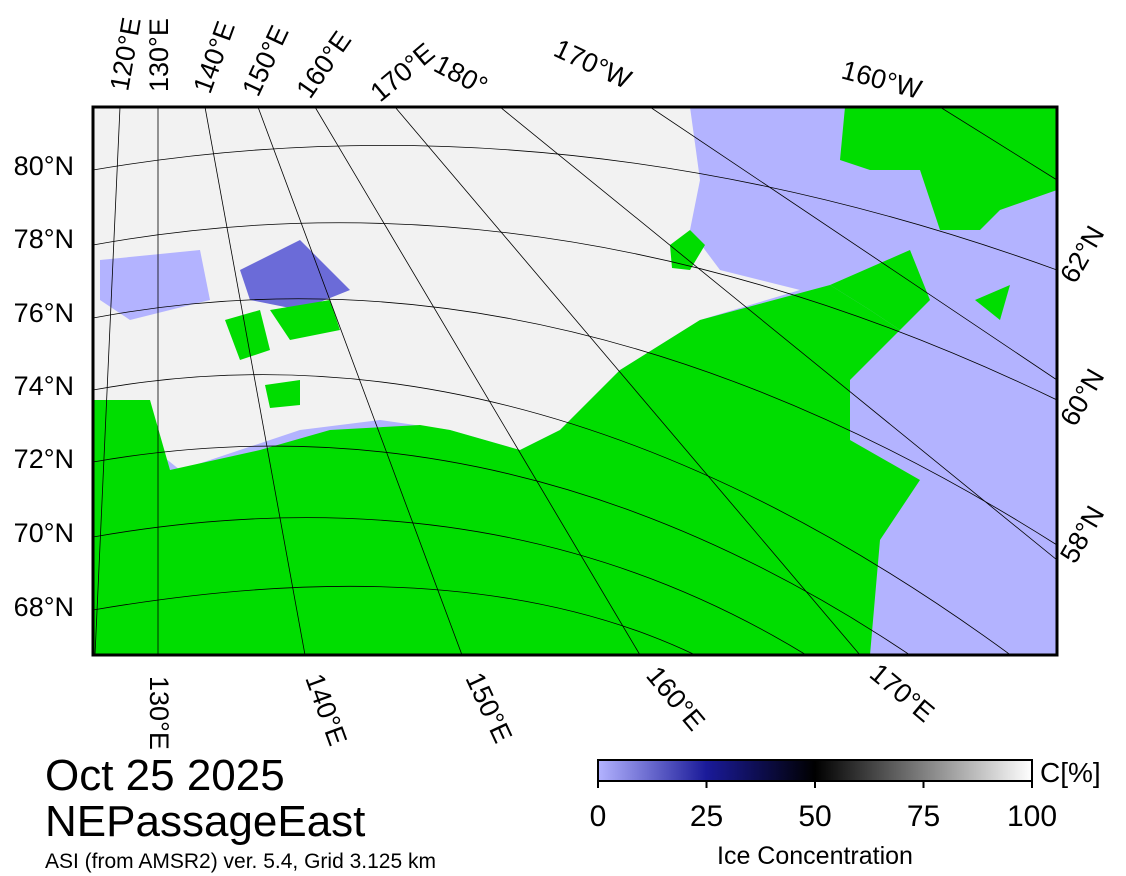 This screenshot has height=876, width=1126. Describe the element at coordinates (165, 775) in the screenshot. I see `date: Oct 25 2025` at that location.